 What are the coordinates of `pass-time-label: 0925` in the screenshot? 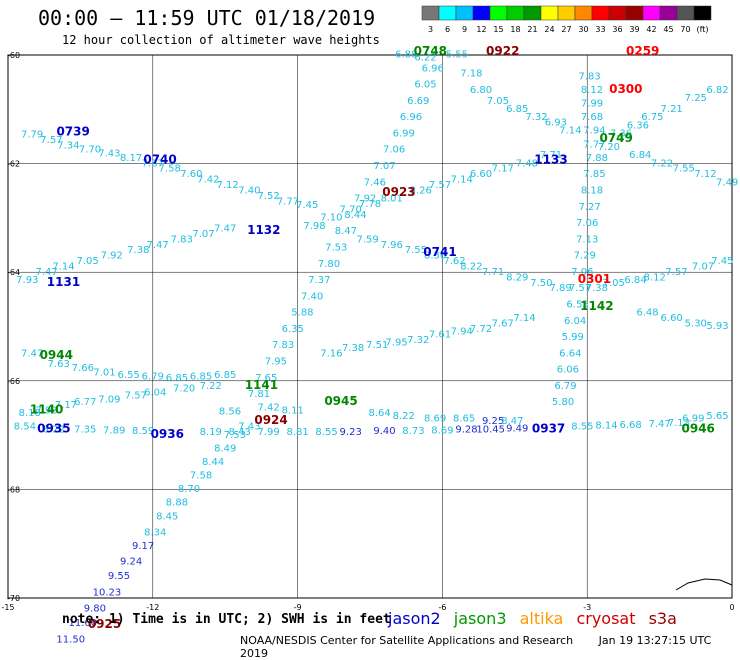 It's located at (104, 624).